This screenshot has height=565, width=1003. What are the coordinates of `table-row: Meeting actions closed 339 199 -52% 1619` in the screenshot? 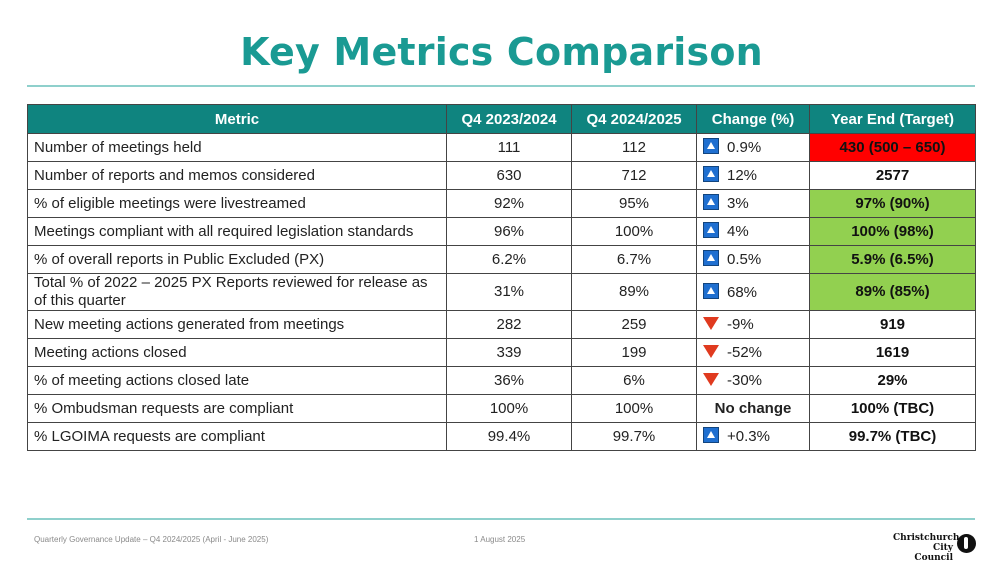 It's located at (501, 352).